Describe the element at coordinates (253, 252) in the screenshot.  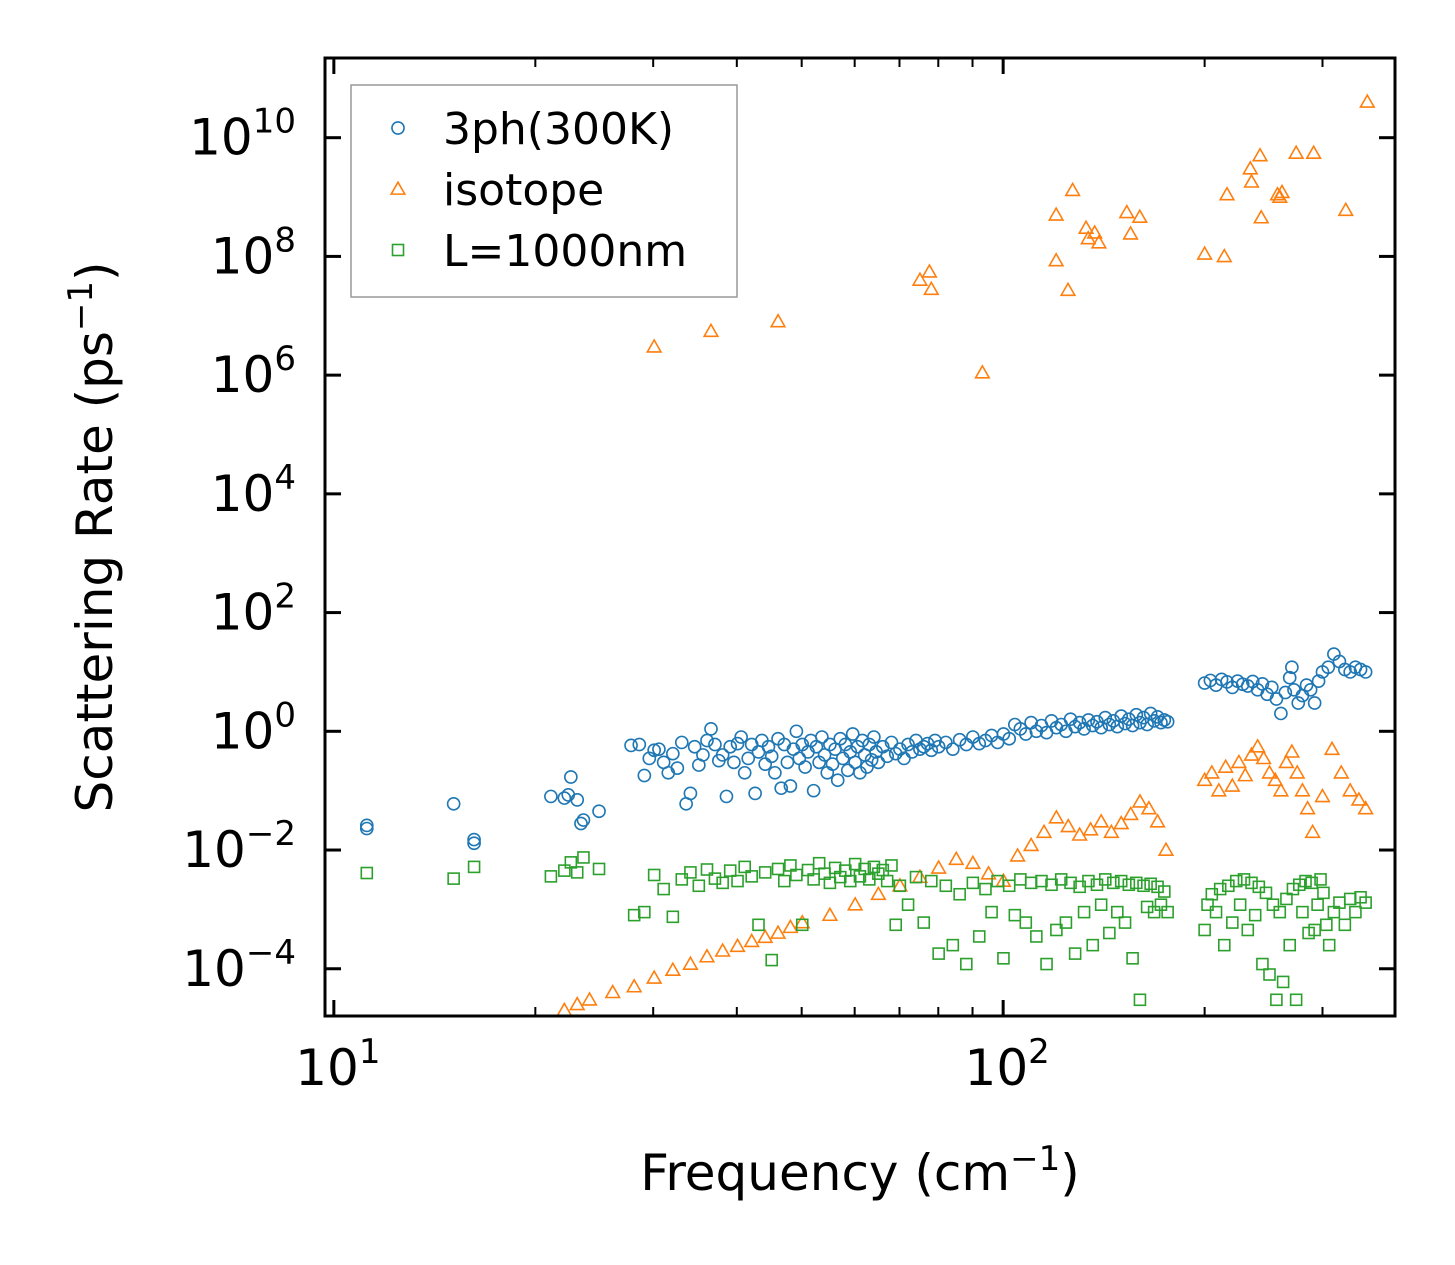
I see `y-tick-label: 10⁸` at that location.